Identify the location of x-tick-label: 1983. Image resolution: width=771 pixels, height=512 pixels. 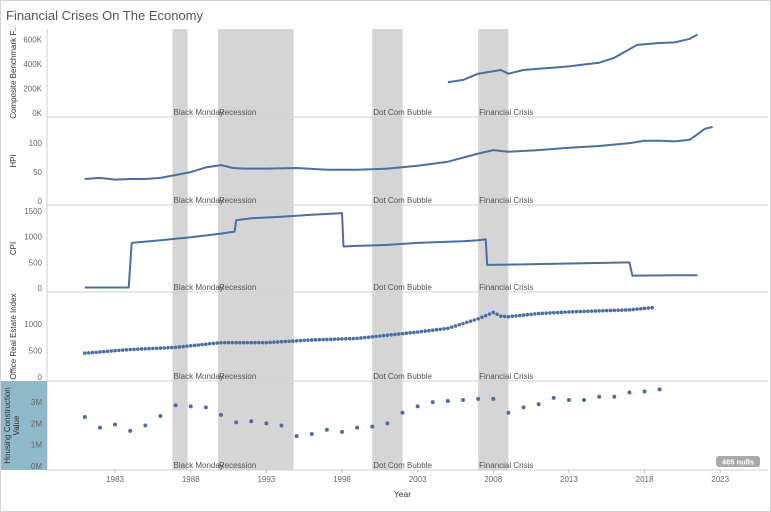
(115, 479).